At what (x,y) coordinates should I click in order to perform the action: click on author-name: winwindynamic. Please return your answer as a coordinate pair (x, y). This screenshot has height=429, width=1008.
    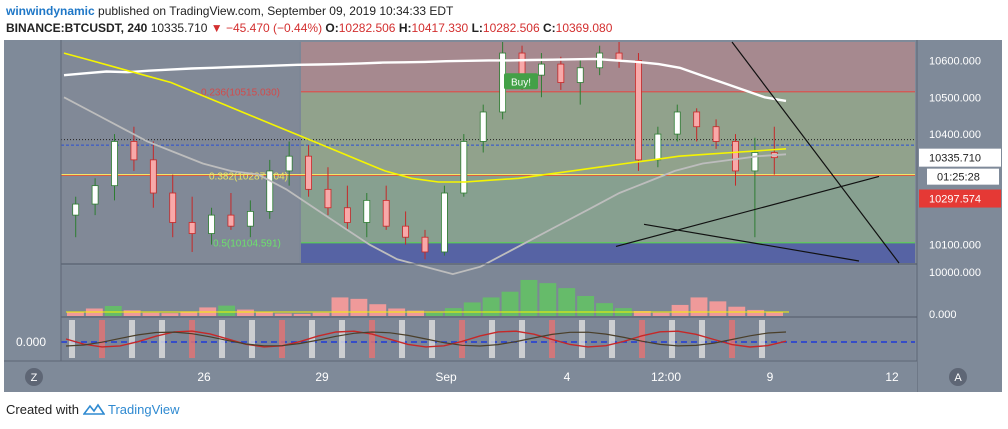
    Looking at the image, I should click on (50, 11).